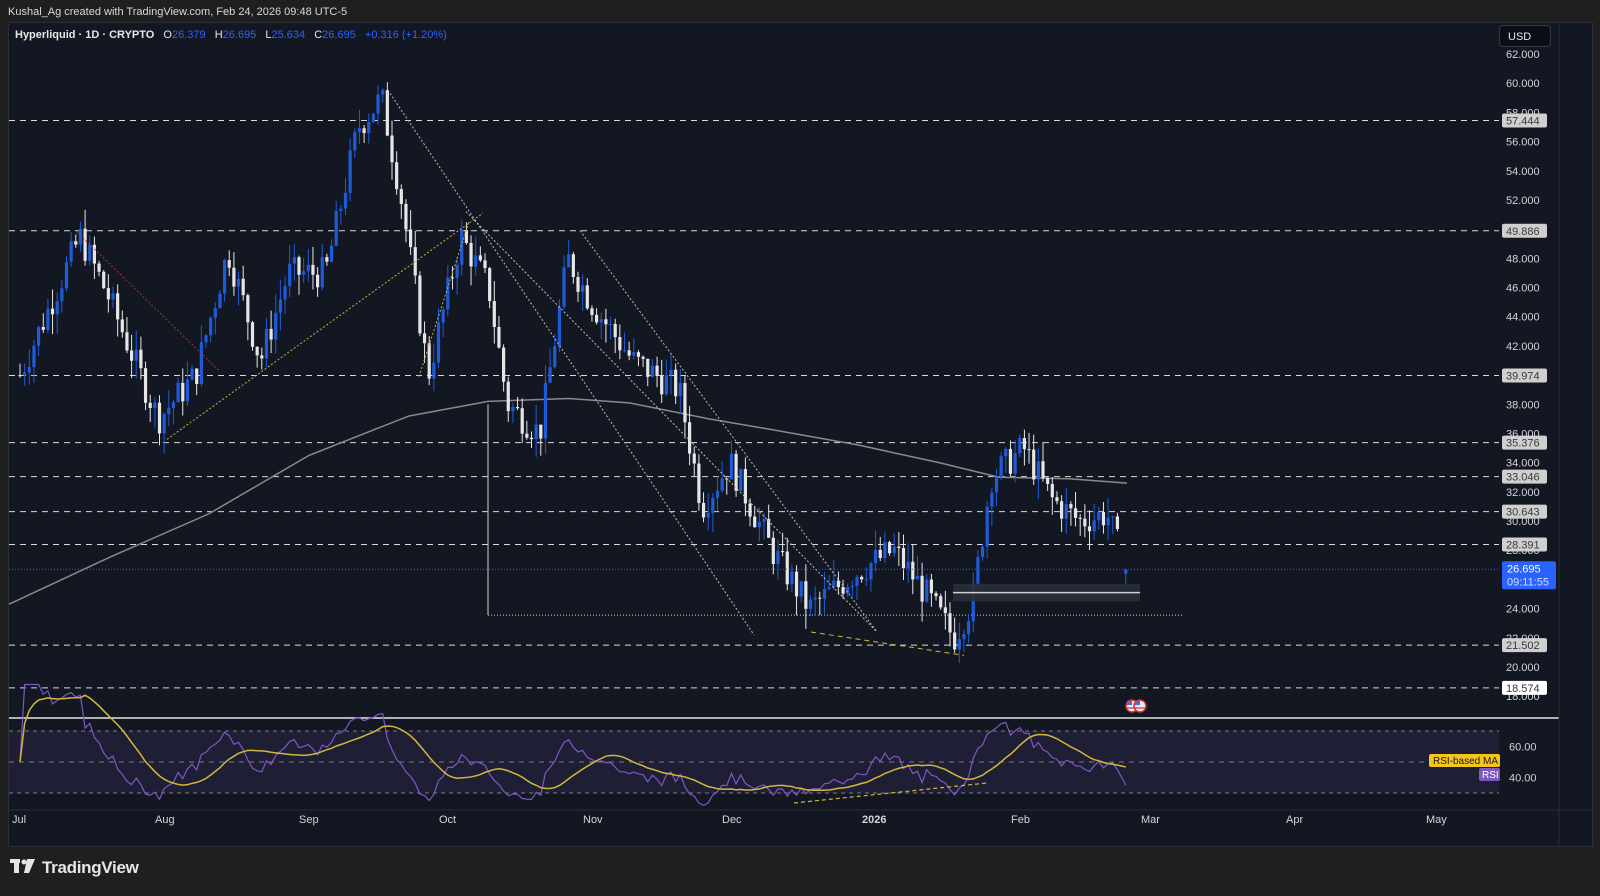  I want to click on level-price-text: 30.643, so click(1523, 513).